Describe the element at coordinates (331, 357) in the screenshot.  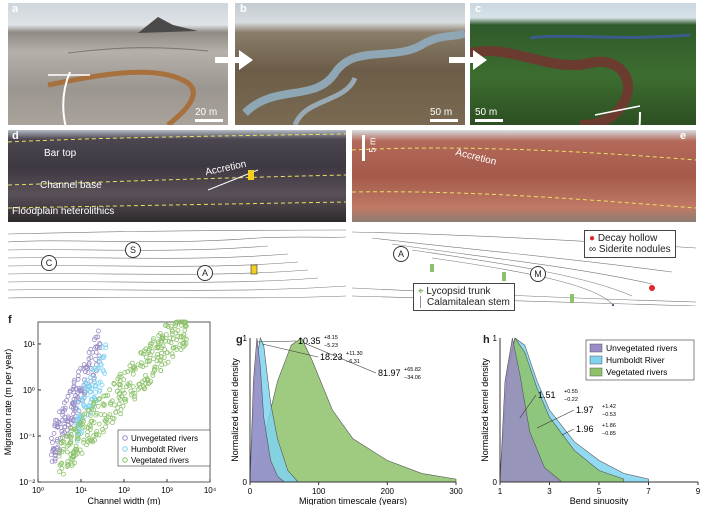
I see `chart-g-annotation-value: 18.23` at that location.